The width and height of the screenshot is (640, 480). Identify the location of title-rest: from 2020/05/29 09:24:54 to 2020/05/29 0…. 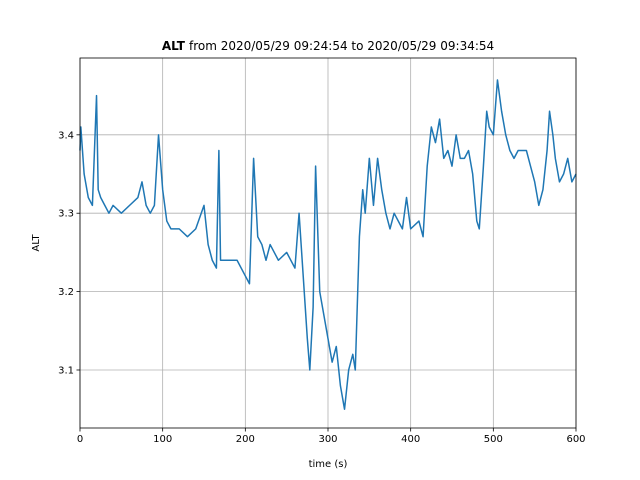
(341, 46).